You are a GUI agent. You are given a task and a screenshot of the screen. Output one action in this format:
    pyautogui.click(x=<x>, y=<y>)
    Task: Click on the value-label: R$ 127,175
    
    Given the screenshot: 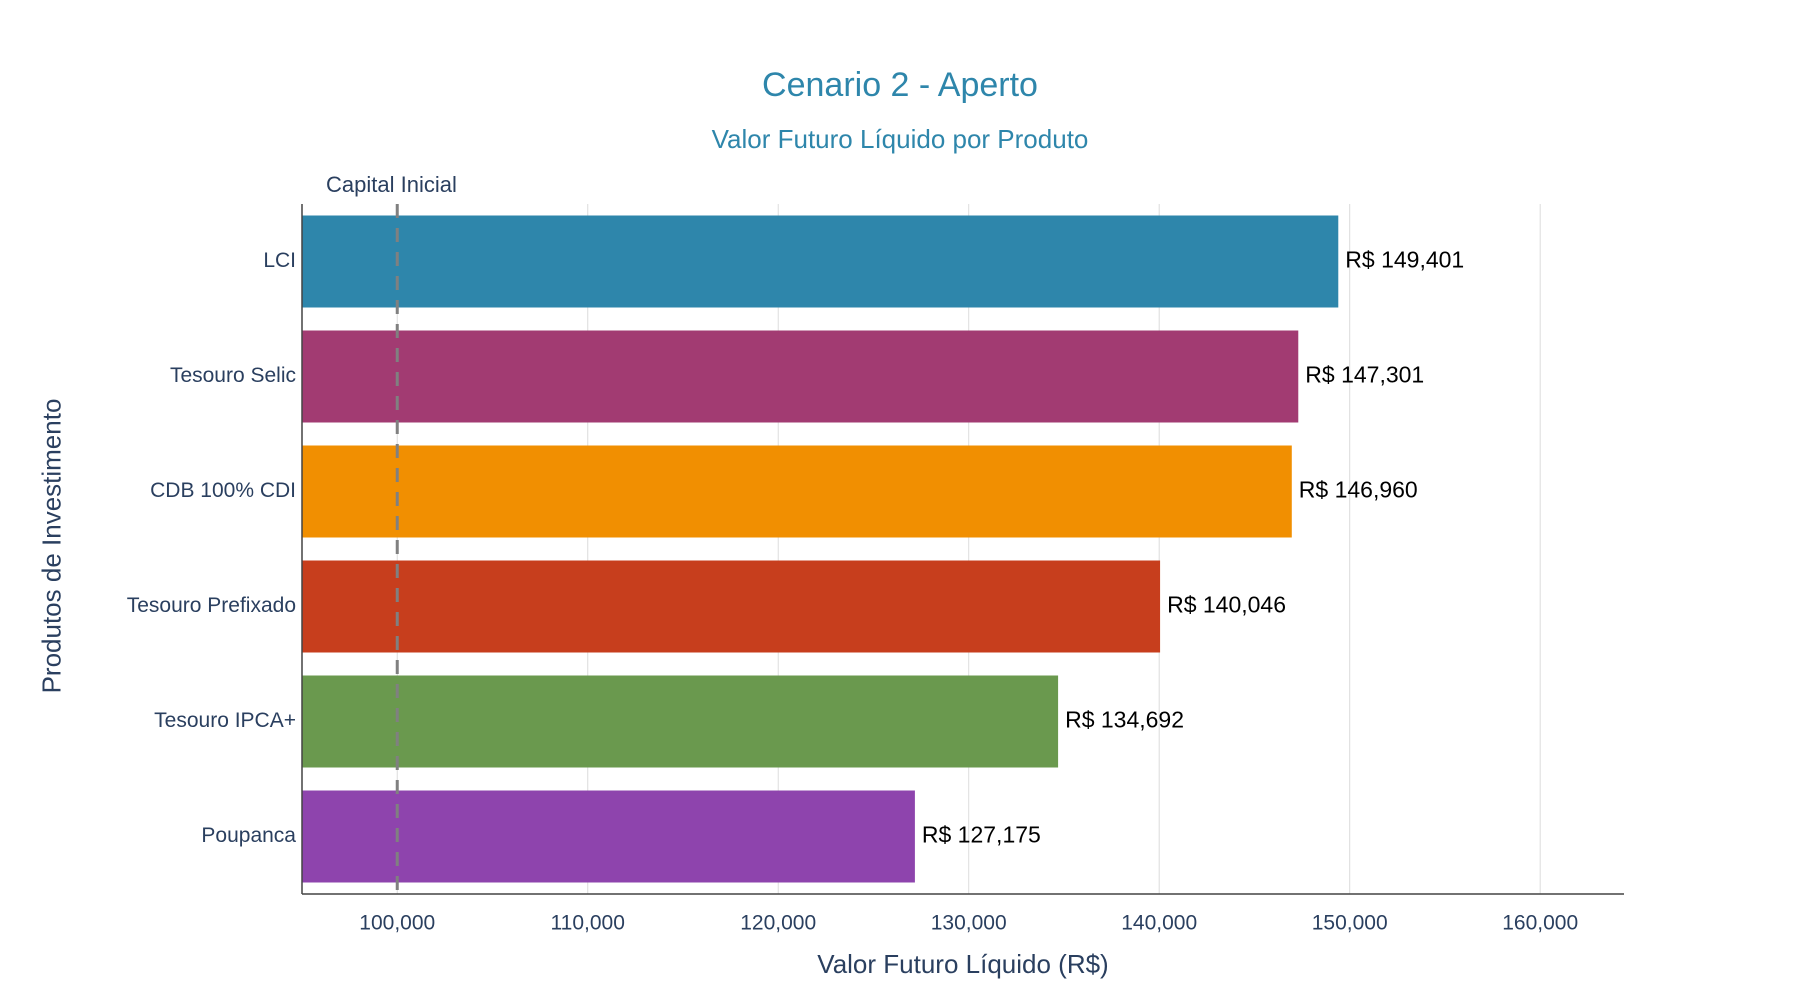 What is the action you would take?
    pyautogui.click(x=981, y=835)
    